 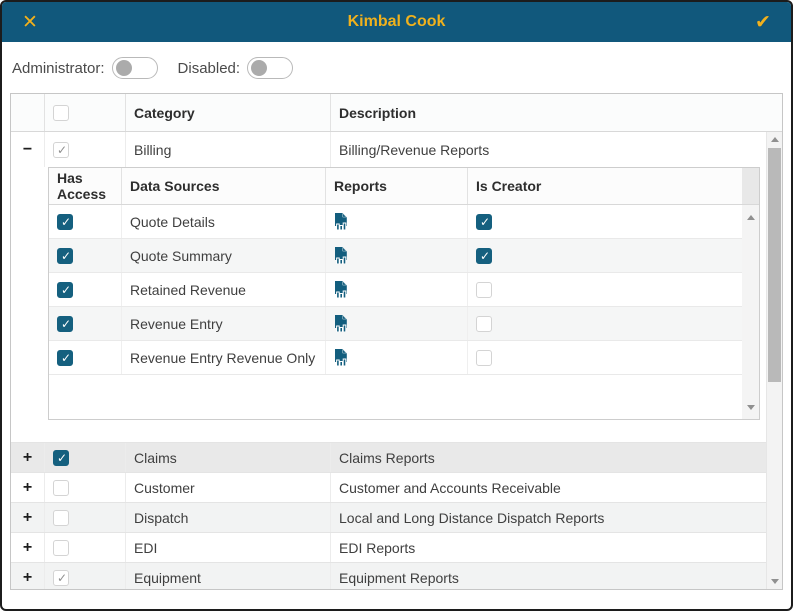 I want to click on outer-scrollbar, so click(x=774, y=360).